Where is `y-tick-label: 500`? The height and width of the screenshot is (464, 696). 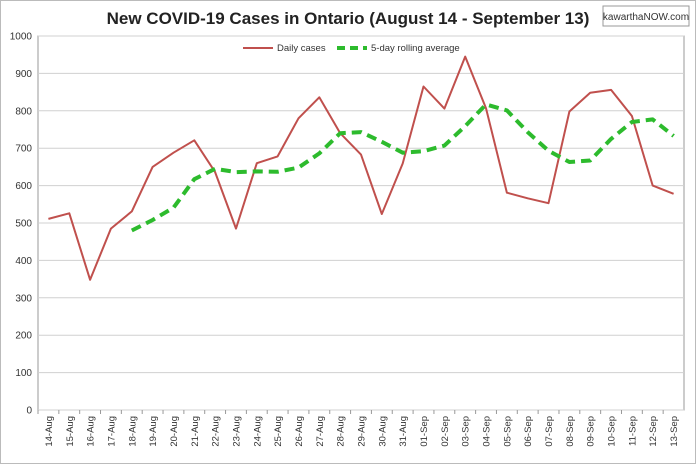 y-tick-label: 500 is located at coordinates (23, 224).